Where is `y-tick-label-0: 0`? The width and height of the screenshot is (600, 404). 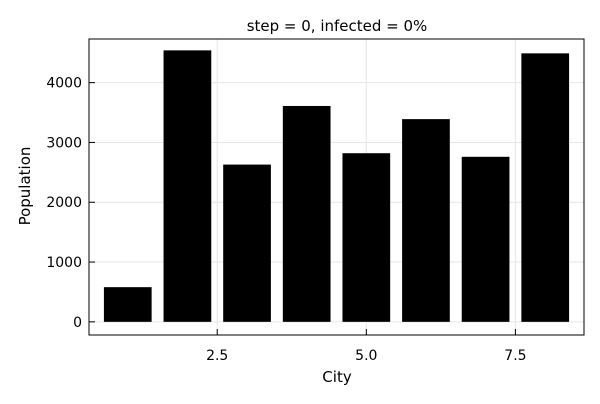 y-tick-label-0: 0 is located at coordinates (77, 323).